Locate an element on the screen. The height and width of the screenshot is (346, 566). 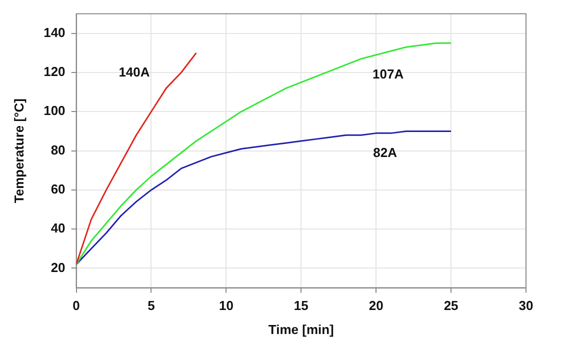
y-tick-label: 140 is located at coordinates (55, 32).